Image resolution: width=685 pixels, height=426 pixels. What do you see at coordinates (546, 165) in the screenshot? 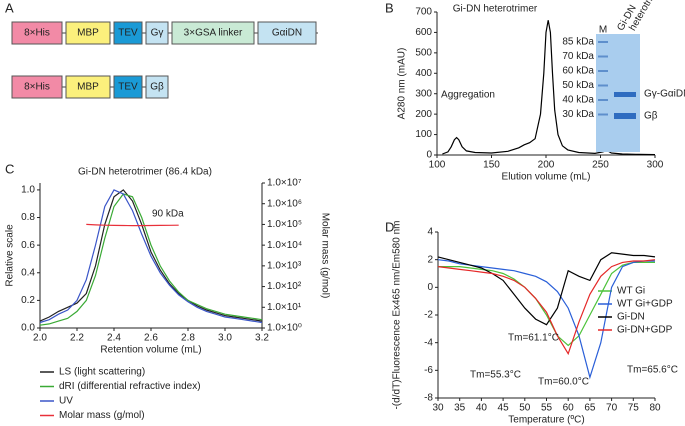
I see `x-tick-label: 200` at bounding box center [546, 165].